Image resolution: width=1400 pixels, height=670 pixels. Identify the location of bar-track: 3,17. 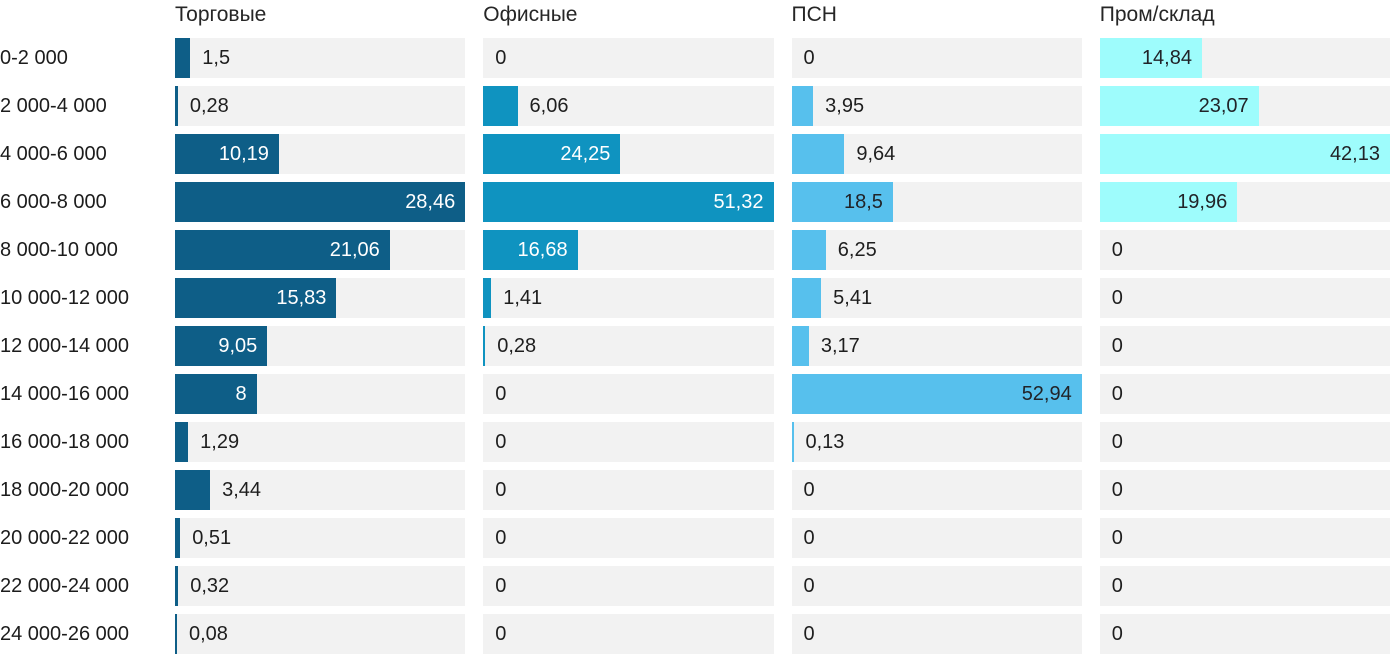
(936, 346).